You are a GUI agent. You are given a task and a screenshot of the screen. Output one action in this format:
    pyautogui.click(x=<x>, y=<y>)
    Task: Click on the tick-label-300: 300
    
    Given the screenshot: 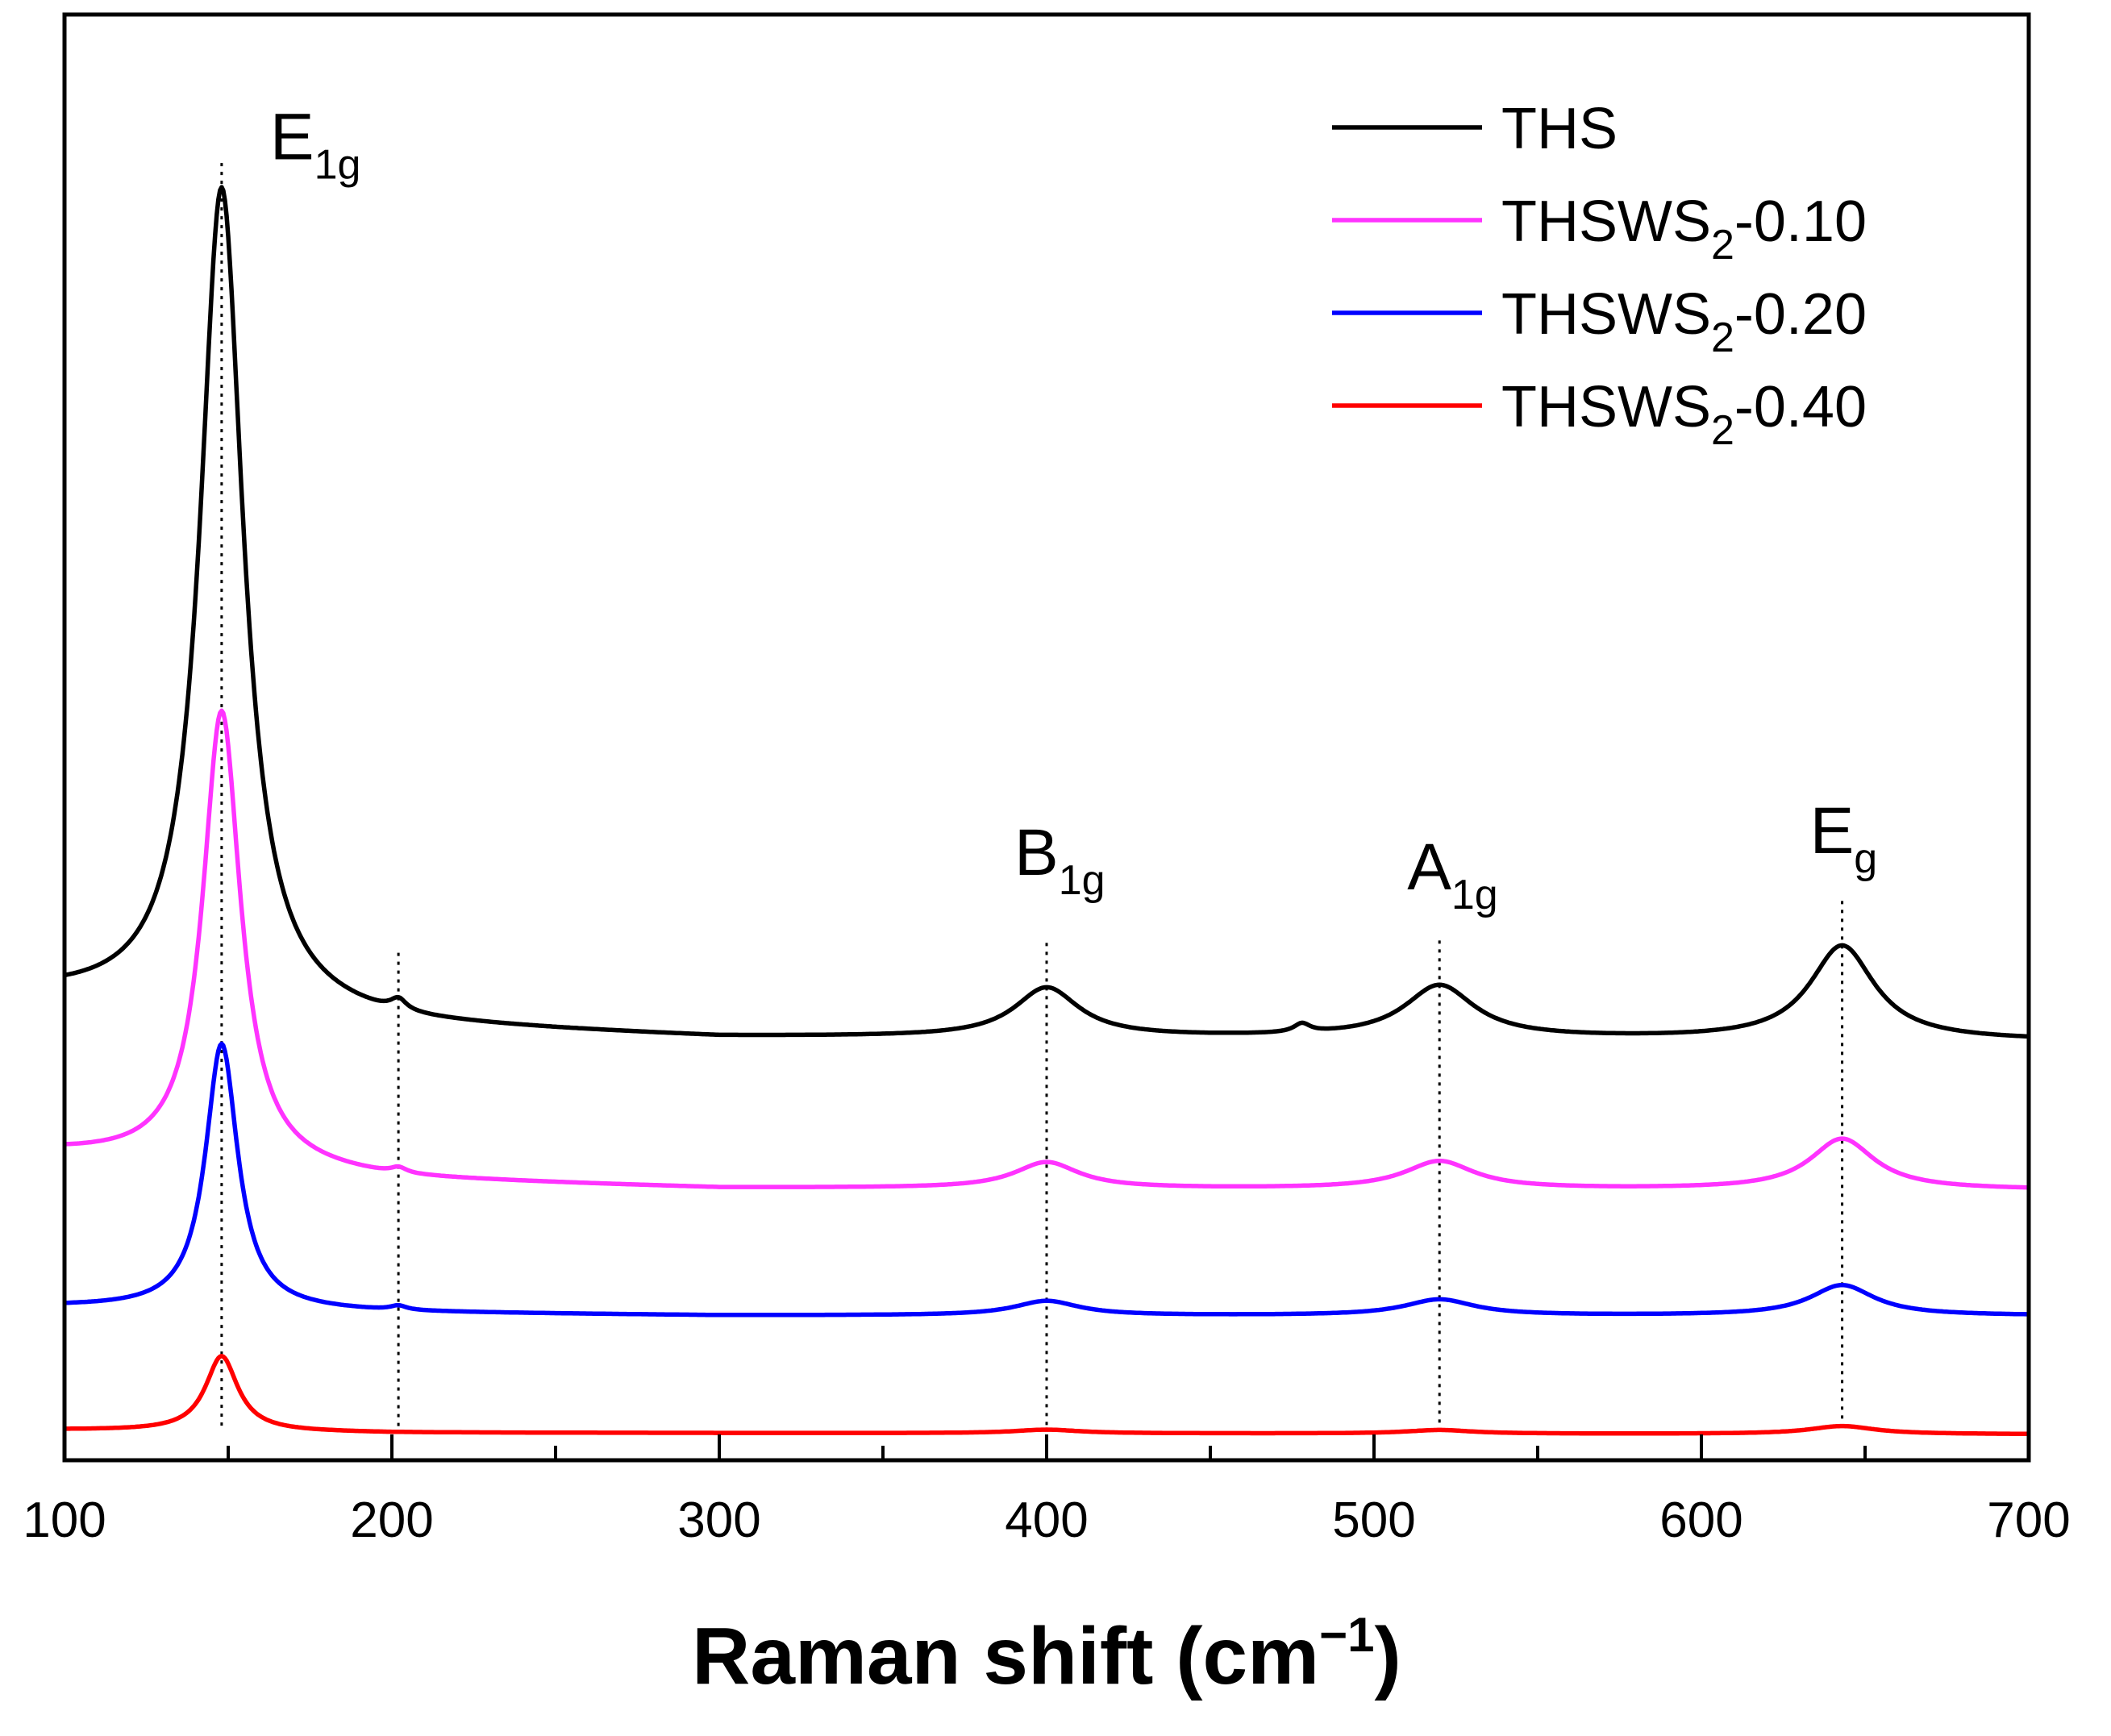 What is the action you would take?
    pyautogui.click(x=718, y=1520)
    